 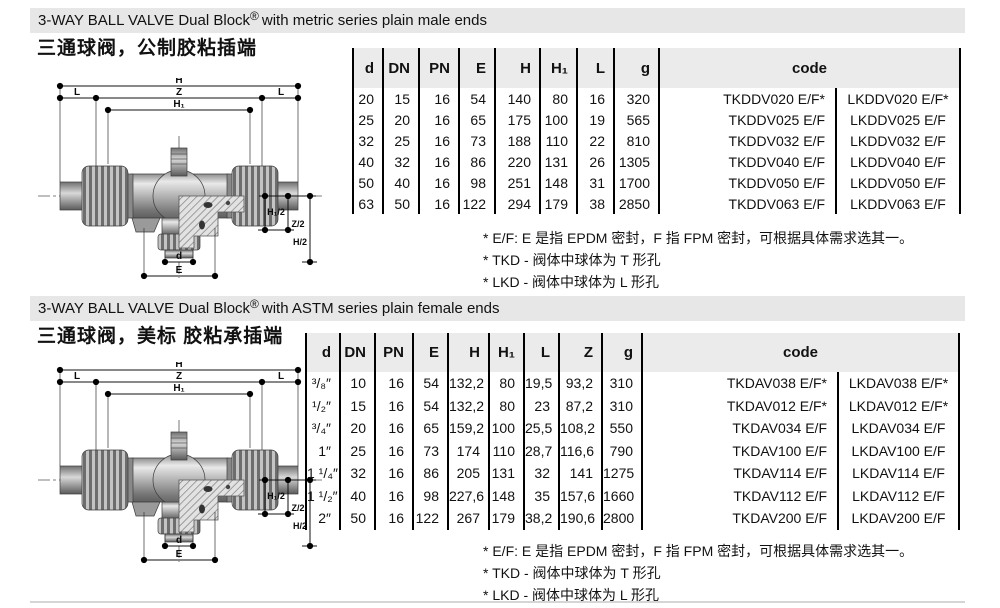 I want to click on cell-h: 251, so click(x=517, y=182).